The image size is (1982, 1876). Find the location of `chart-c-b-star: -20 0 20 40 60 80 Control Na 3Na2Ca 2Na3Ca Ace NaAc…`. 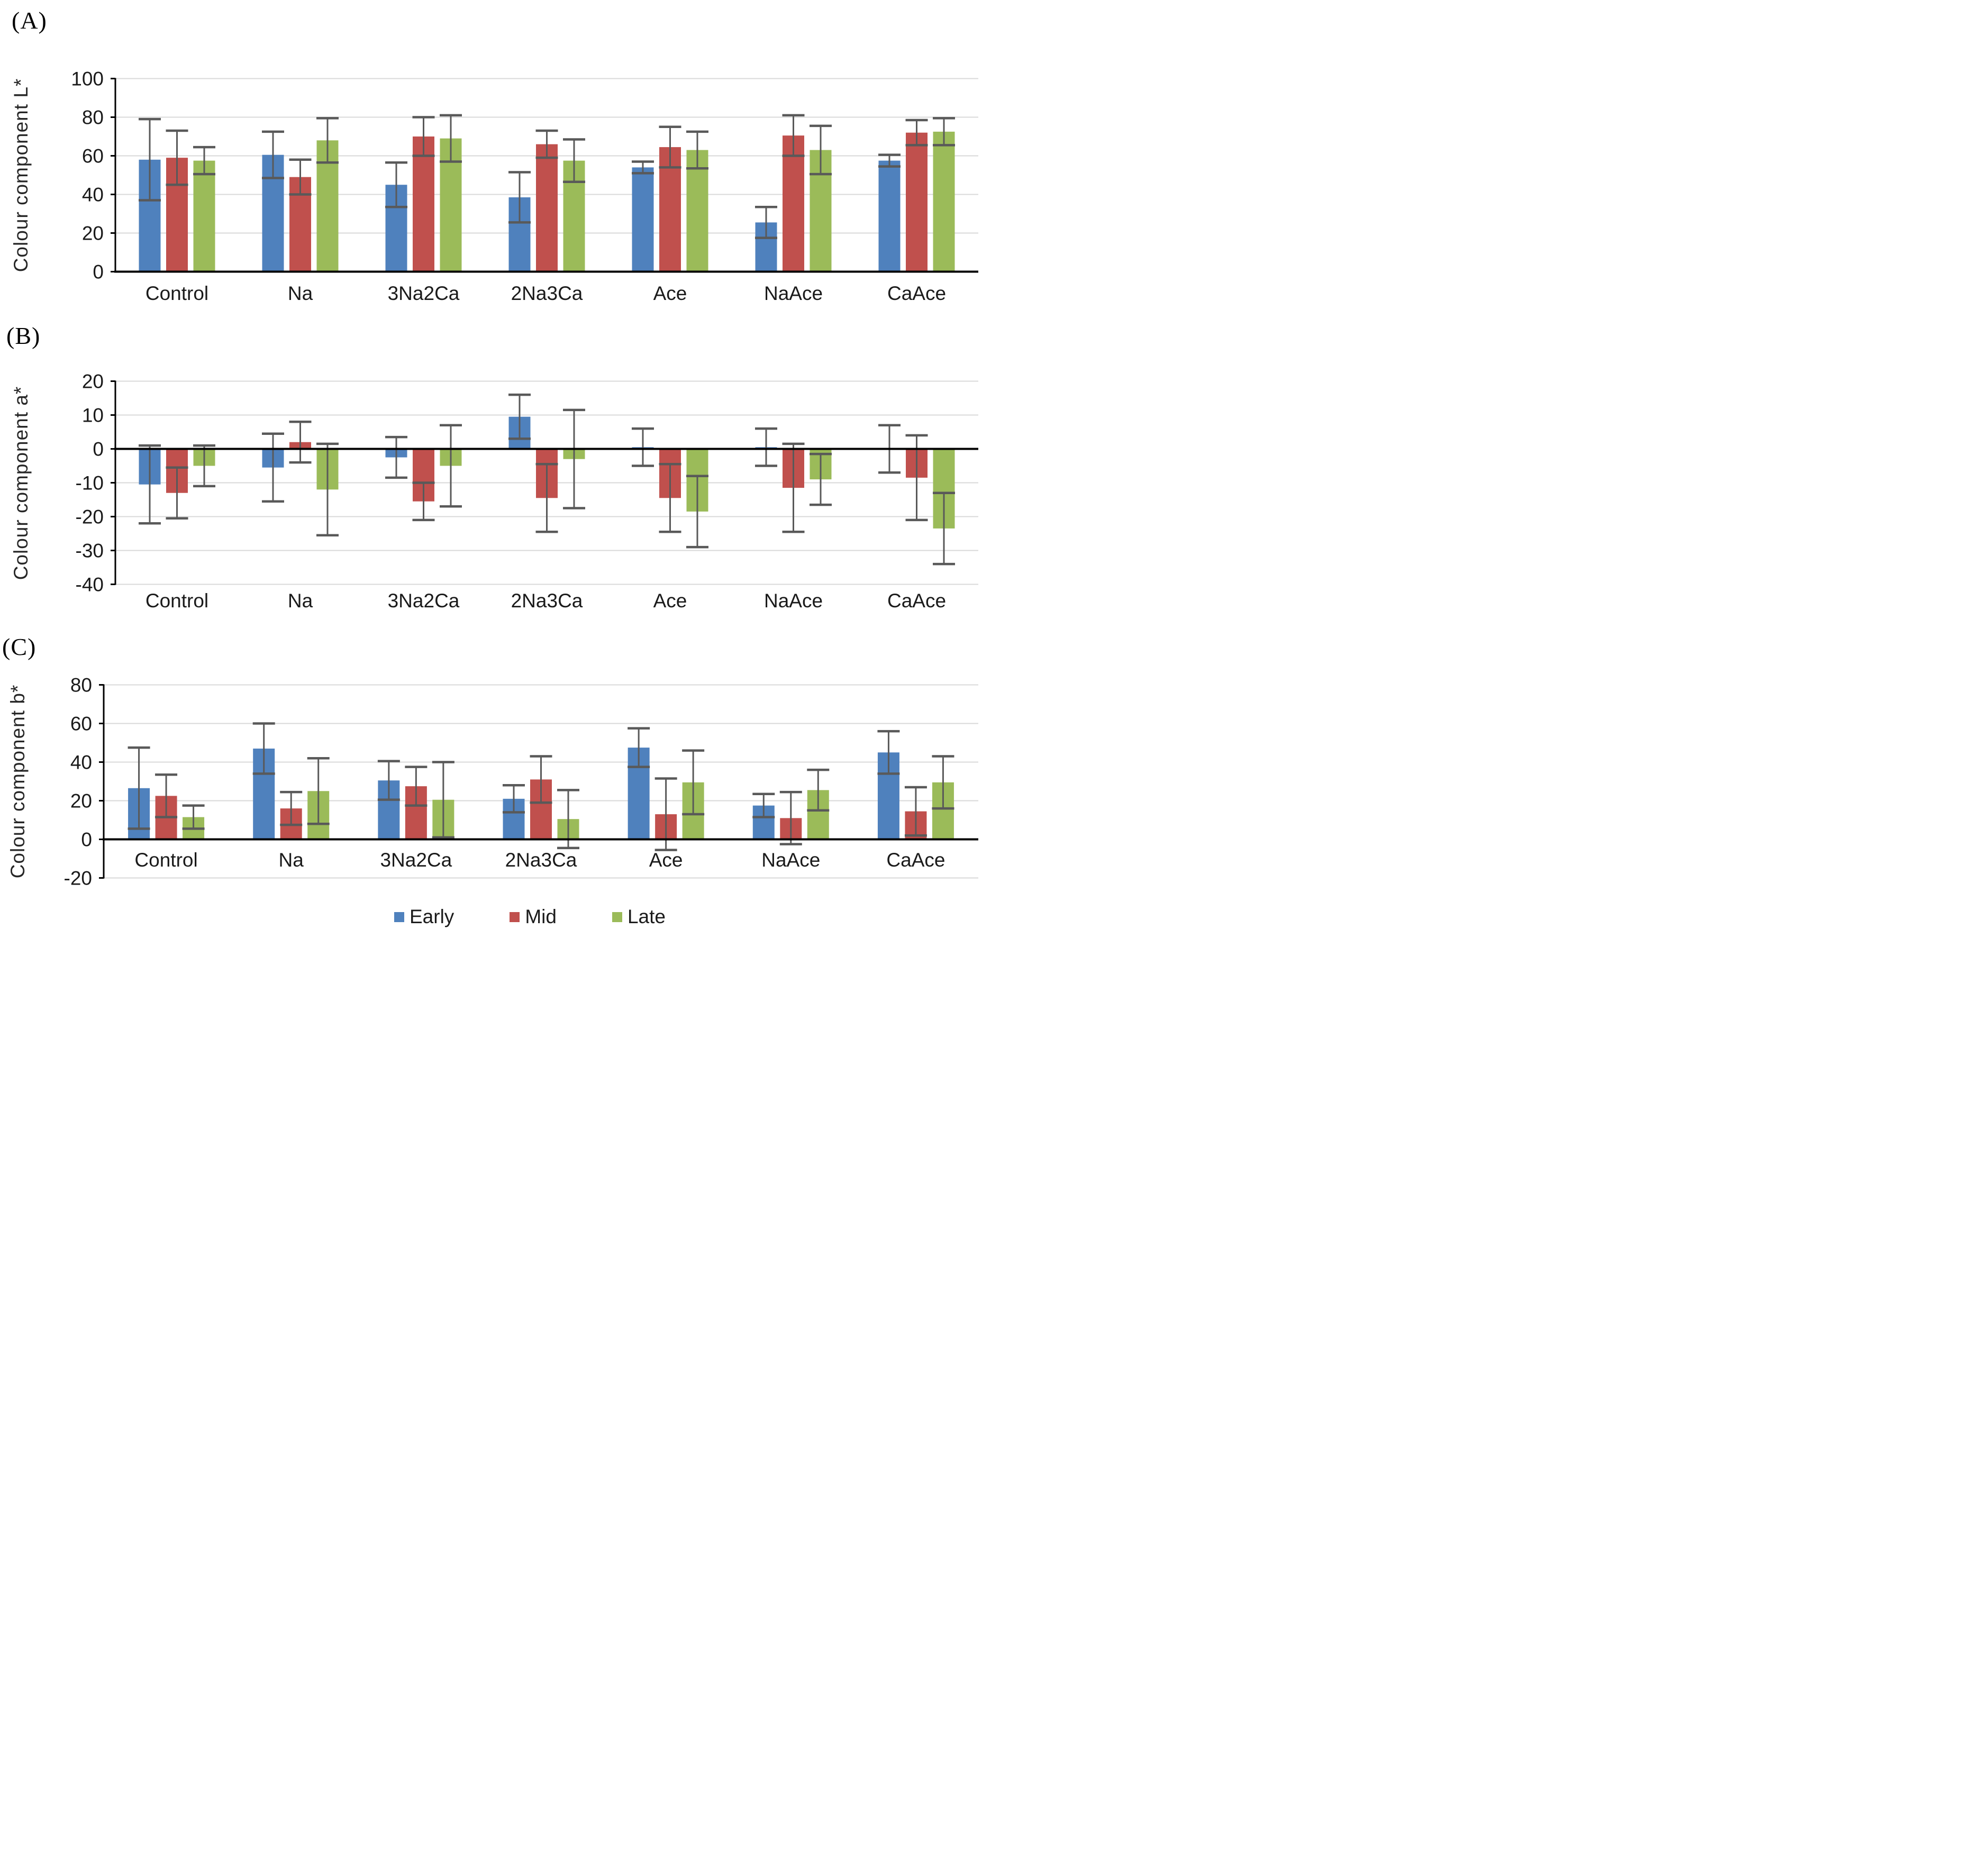

chart-c-b-star: -20 0 20 40 60 80 Control Na 3Na2Ca 2Na3Ca Ace NaAc… is located at coordinates (521, 782).